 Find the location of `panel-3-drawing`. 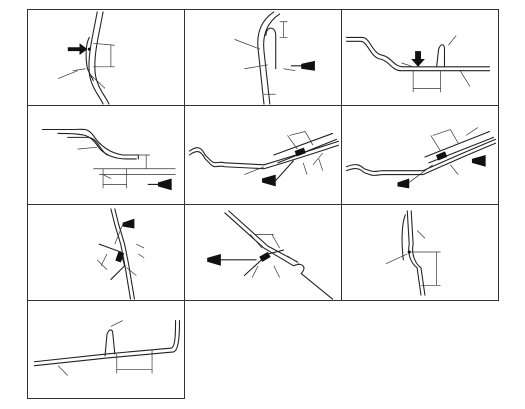

panel-3-drawing is located at coordinates (418, 64).